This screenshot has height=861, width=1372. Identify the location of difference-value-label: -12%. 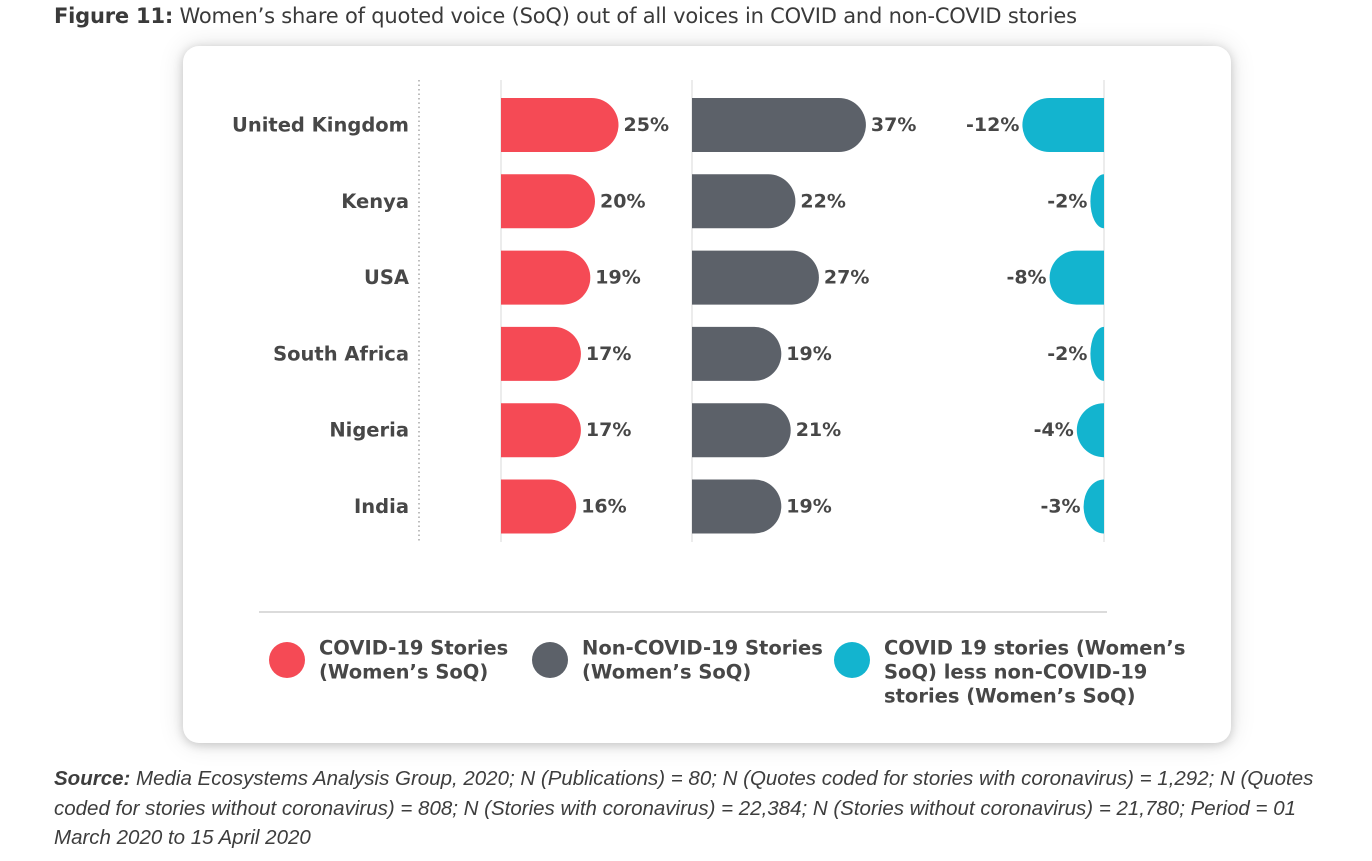
(992, 125).